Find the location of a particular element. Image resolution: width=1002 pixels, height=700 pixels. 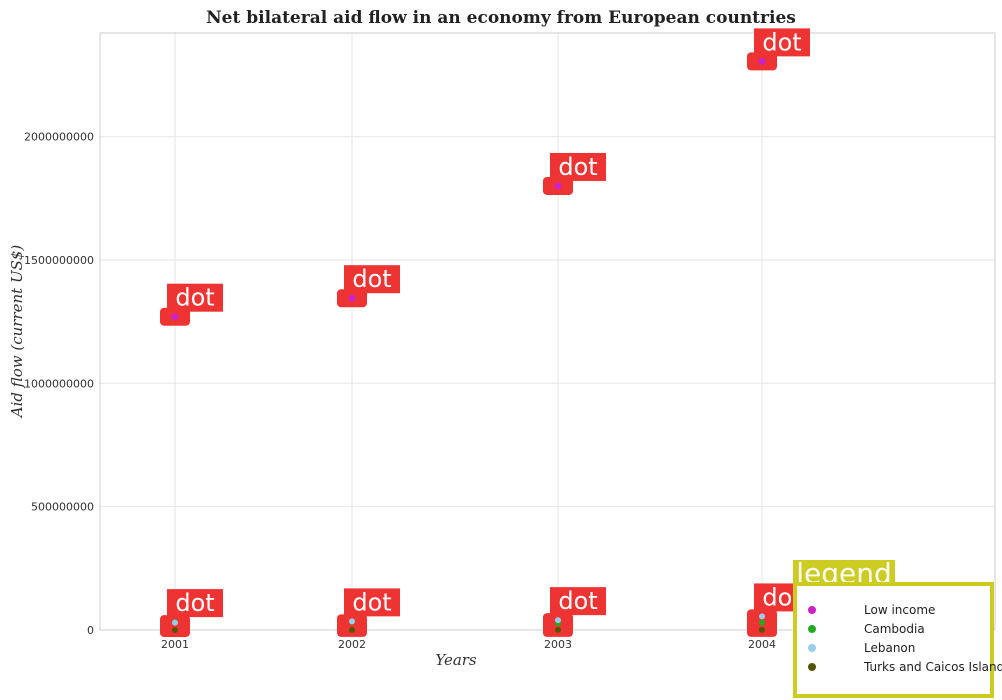

legend-item-lebanon-swatch is located at coordinates (812, 648).